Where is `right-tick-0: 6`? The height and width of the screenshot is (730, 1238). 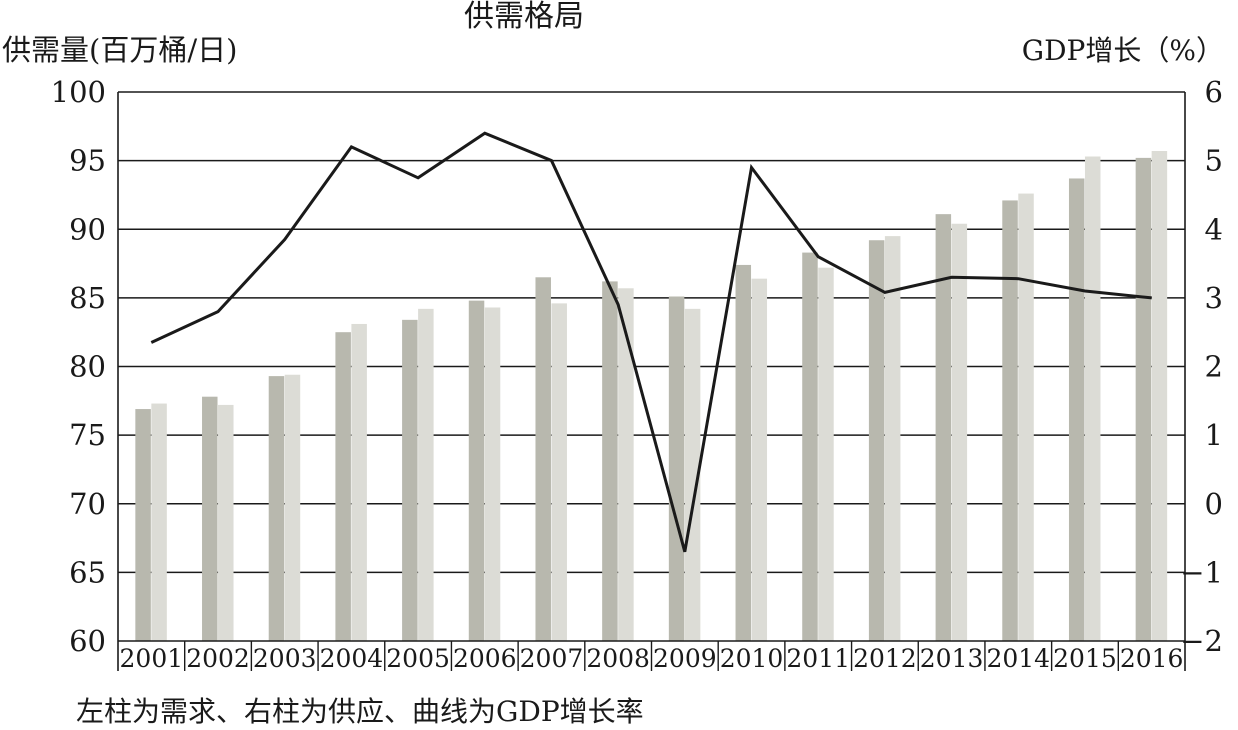
right-tick-0: 6 is located at coordinates (1214, 92).